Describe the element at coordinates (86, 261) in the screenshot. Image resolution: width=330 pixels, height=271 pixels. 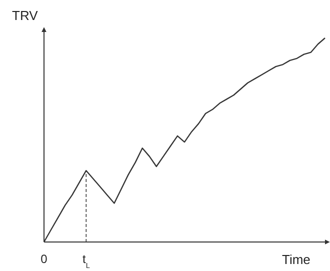
I see `x-tick-label: t$_{L}$` at that location.